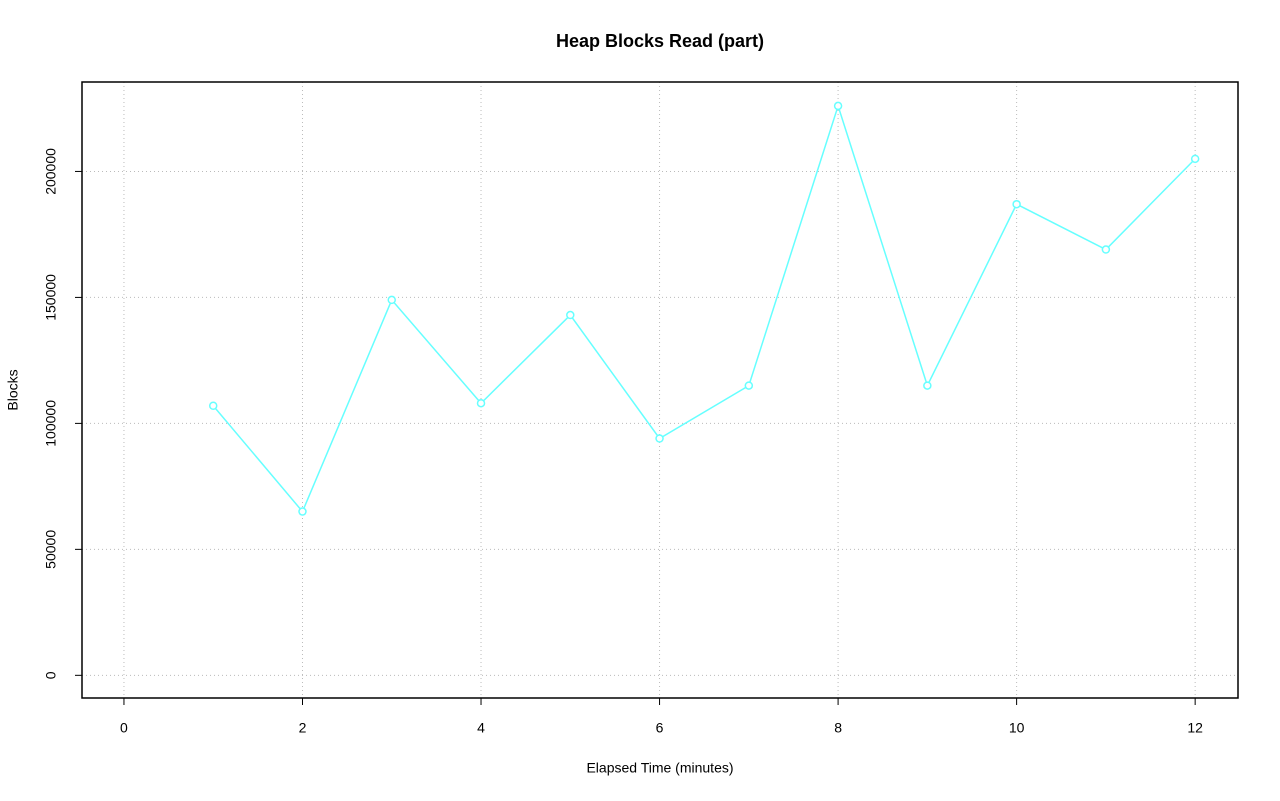 The height and width of the screenshot is (801, 1280). I want to click on x-tick-label: 4, so click(481, 728).